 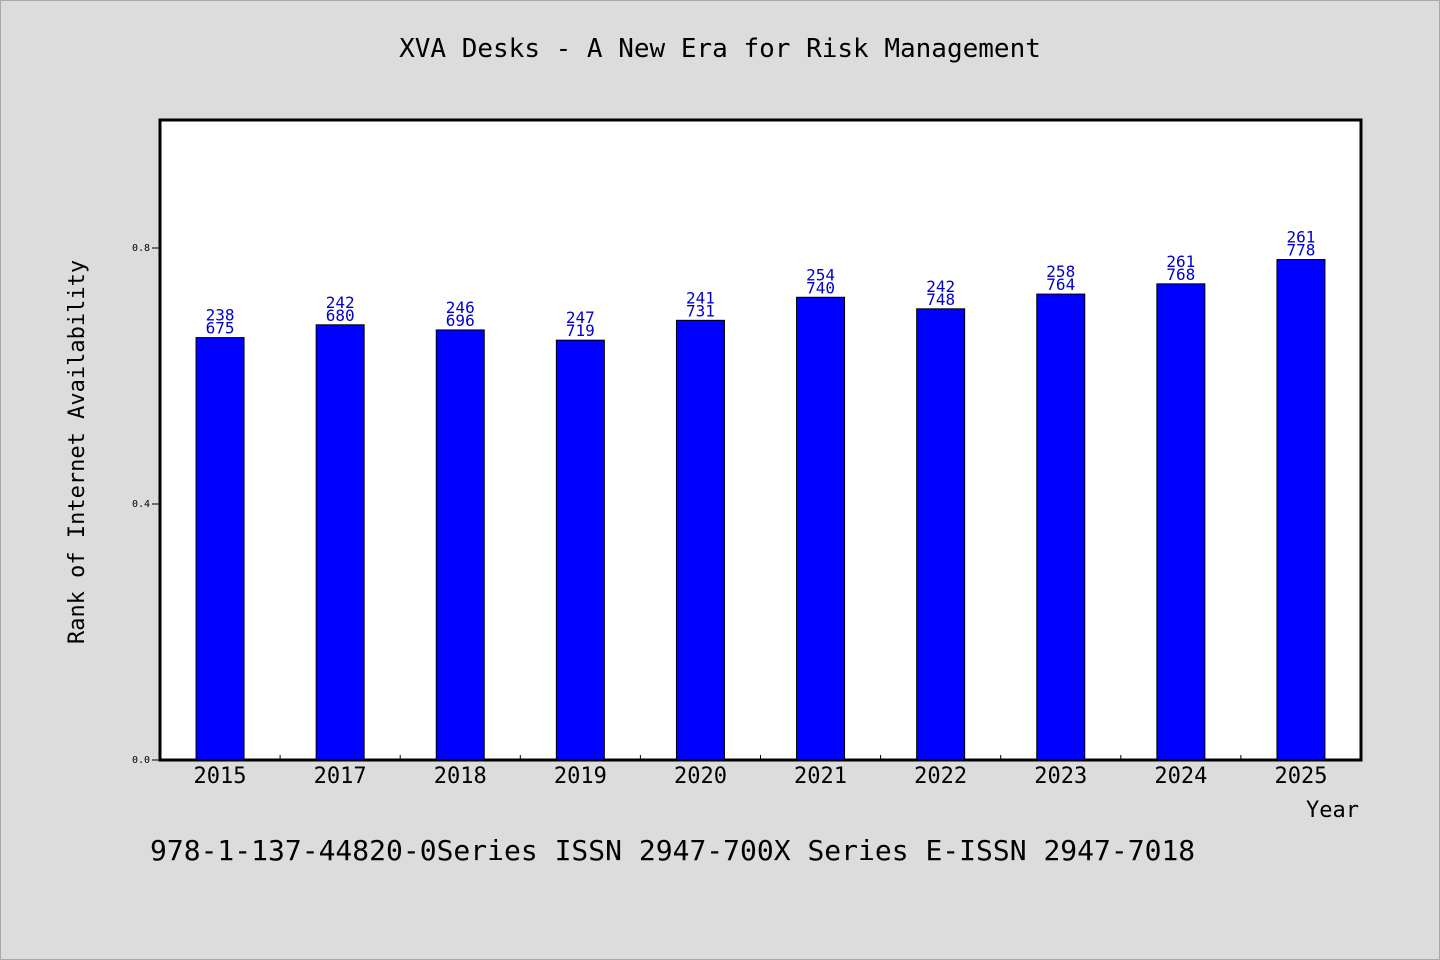 What do you see at coordinates (220, 776) in the screenshot?
I see `x-tick-label-2015: 2015` at bounding box center [220, 776].